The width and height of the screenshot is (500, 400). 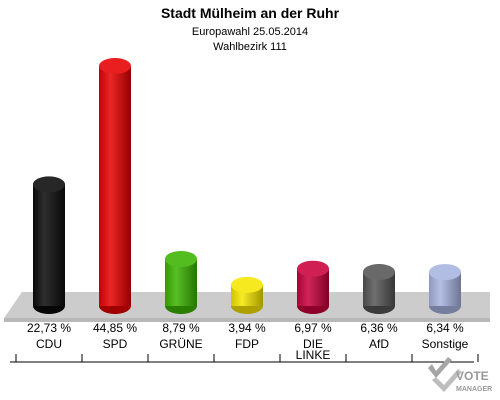 What do you see at coordinates (250, 13) in the screenshot?
I see `chart-title: Stadt Mülheim an der Ruhr` at bounding box center [250, 13].